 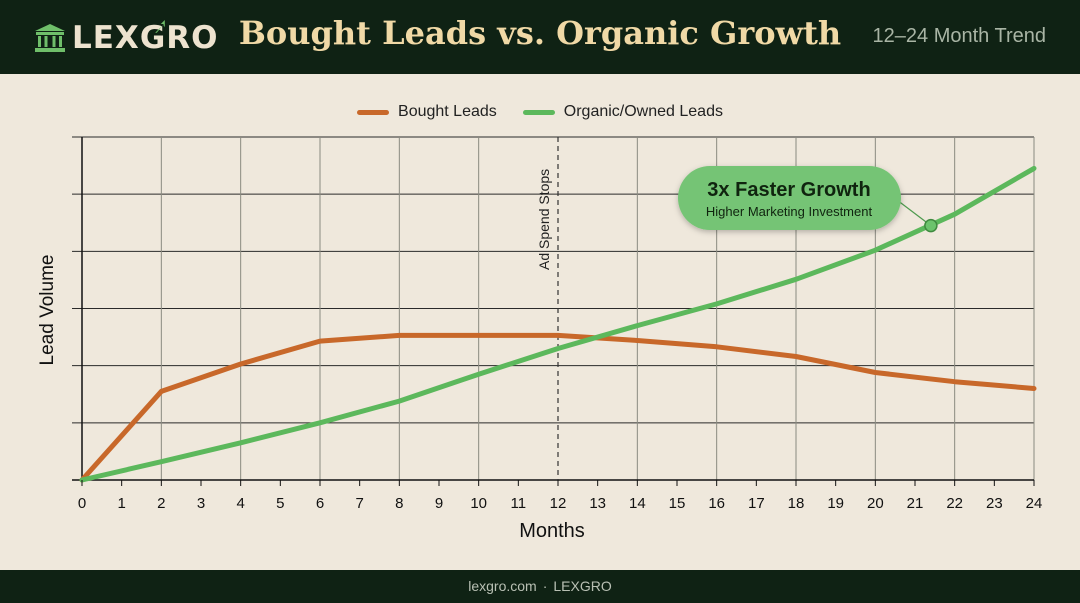 I want to click on x-tick-label: 3, so click(x=201, y=503).